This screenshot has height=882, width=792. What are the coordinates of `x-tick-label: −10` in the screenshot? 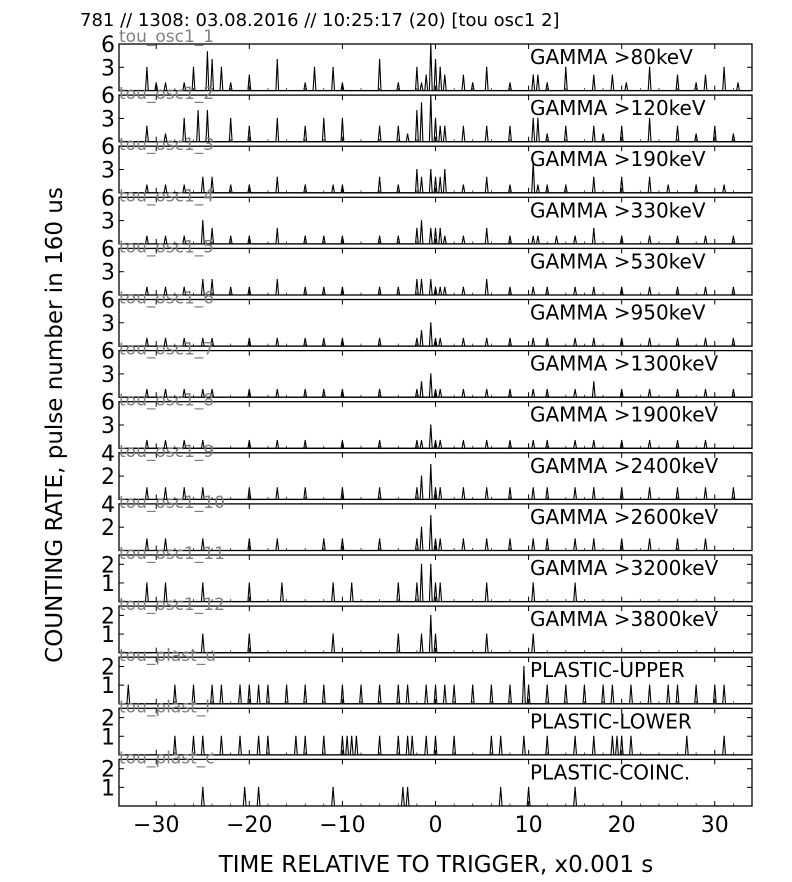 It's located at (342, 825).